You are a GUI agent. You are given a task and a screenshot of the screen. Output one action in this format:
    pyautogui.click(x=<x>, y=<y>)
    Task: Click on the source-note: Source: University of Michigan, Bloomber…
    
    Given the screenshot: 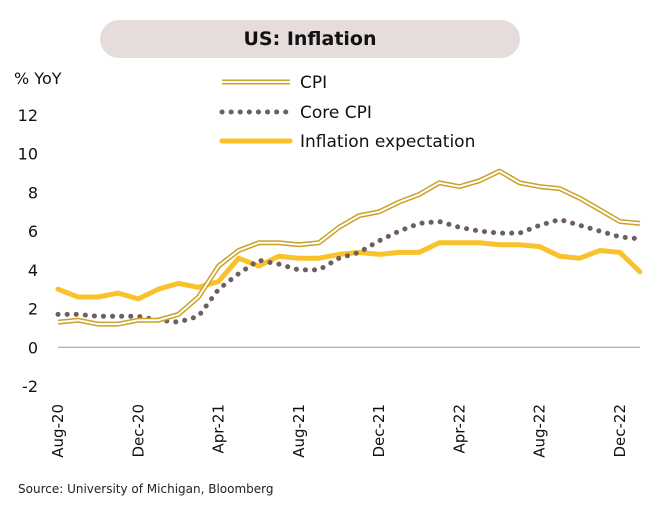 What is the action you would take?
    pyautogui.click(x=146, y=489)
    